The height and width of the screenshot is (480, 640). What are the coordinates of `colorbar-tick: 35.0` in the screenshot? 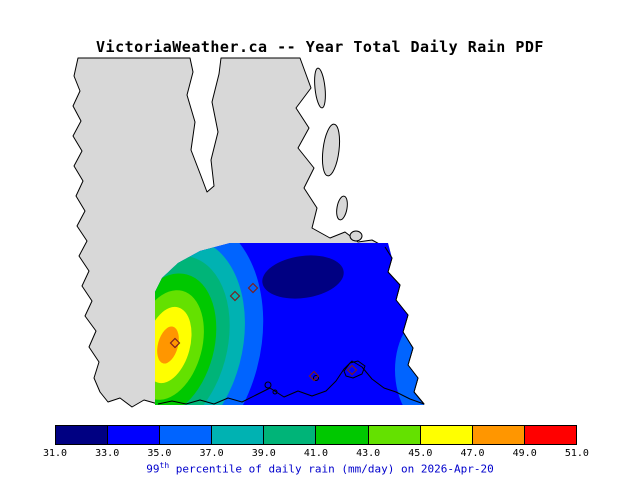 It's located at (159, 453).